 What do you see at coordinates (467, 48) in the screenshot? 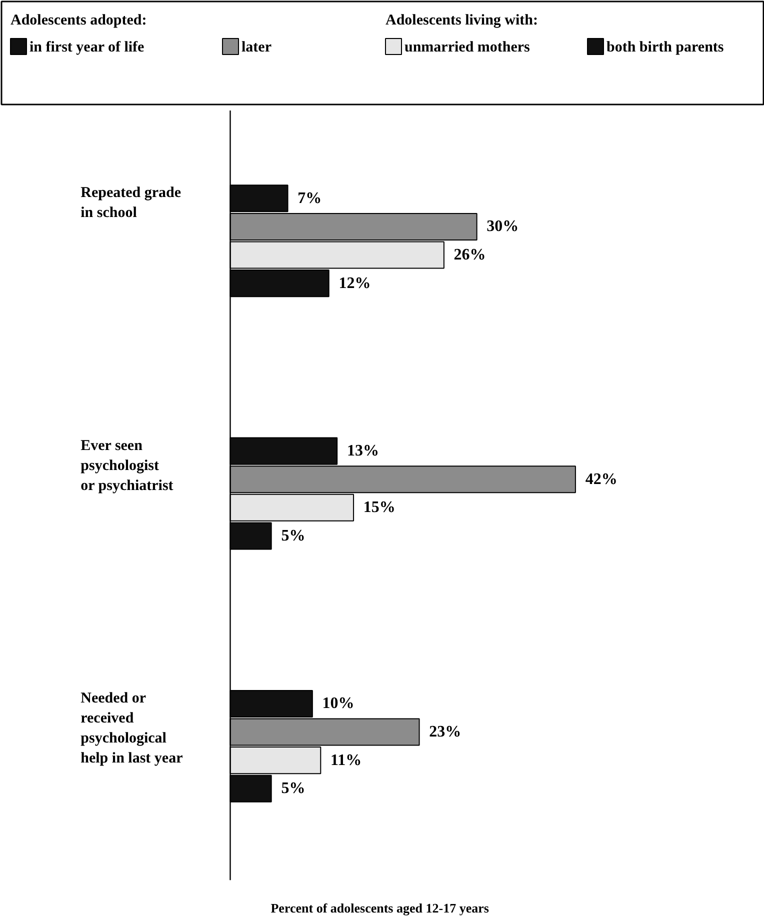
I see `legend-label: unmarried mothers` at bounding box center [467, 48].